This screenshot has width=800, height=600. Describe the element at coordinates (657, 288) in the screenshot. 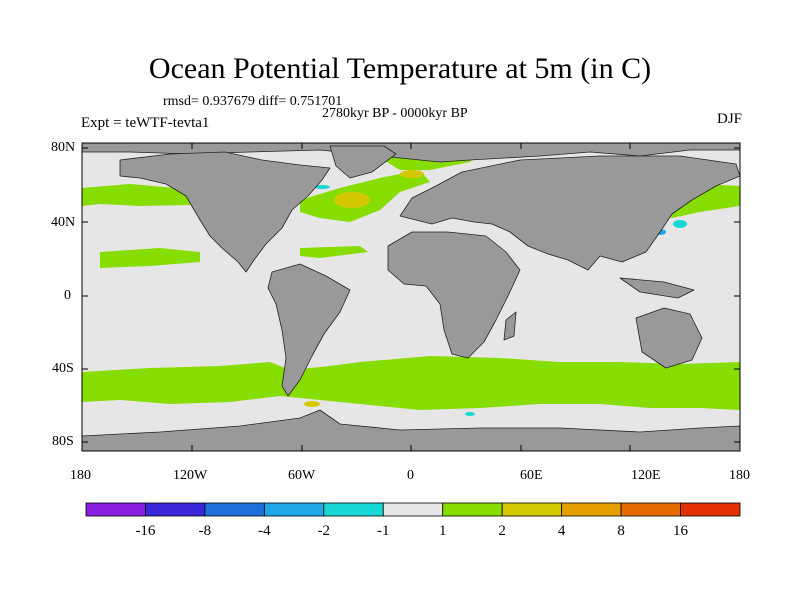

I see `indonesia` at that location.